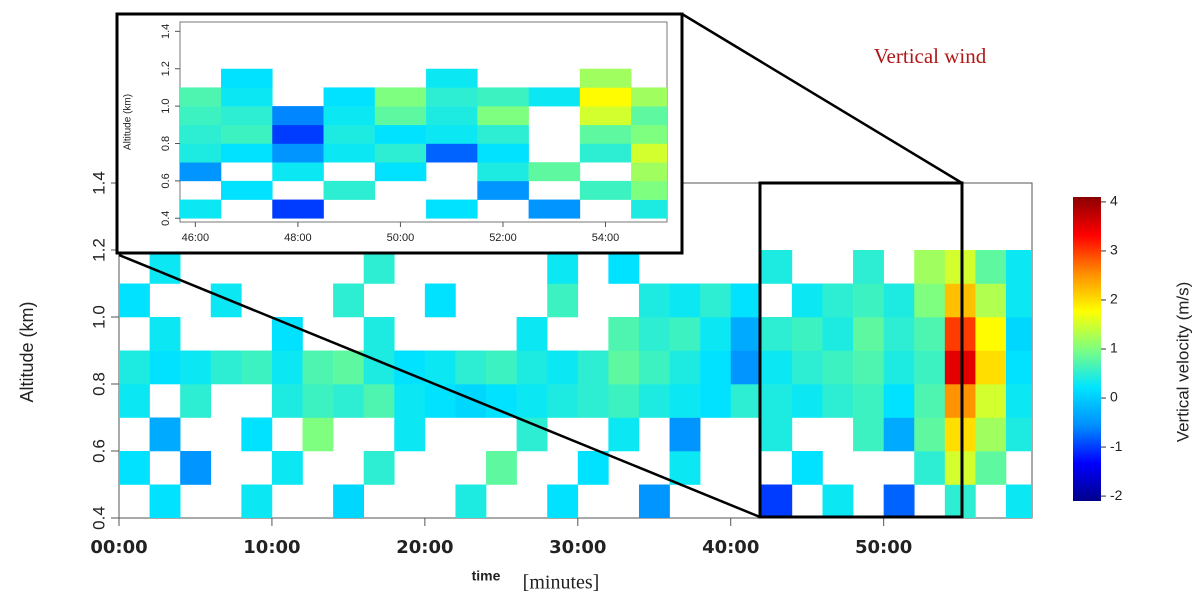  Describe the element at coordinates (166, 218) in the screenshot. I see `y-tick-label: 0.4` at that location.